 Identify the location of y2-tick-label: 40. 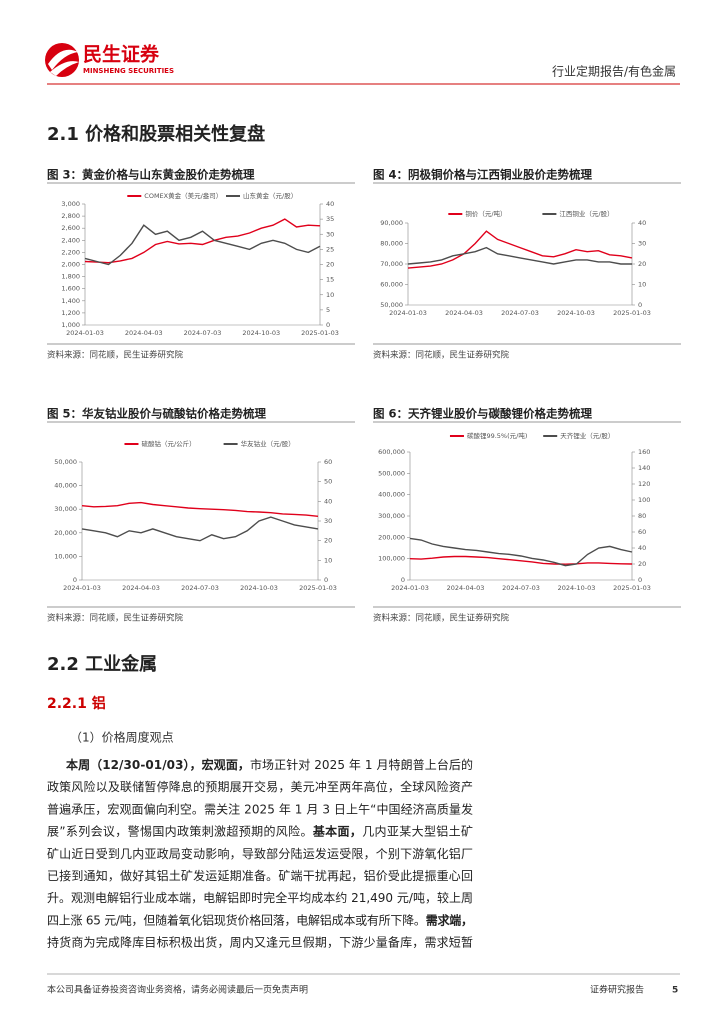
(330, 204).